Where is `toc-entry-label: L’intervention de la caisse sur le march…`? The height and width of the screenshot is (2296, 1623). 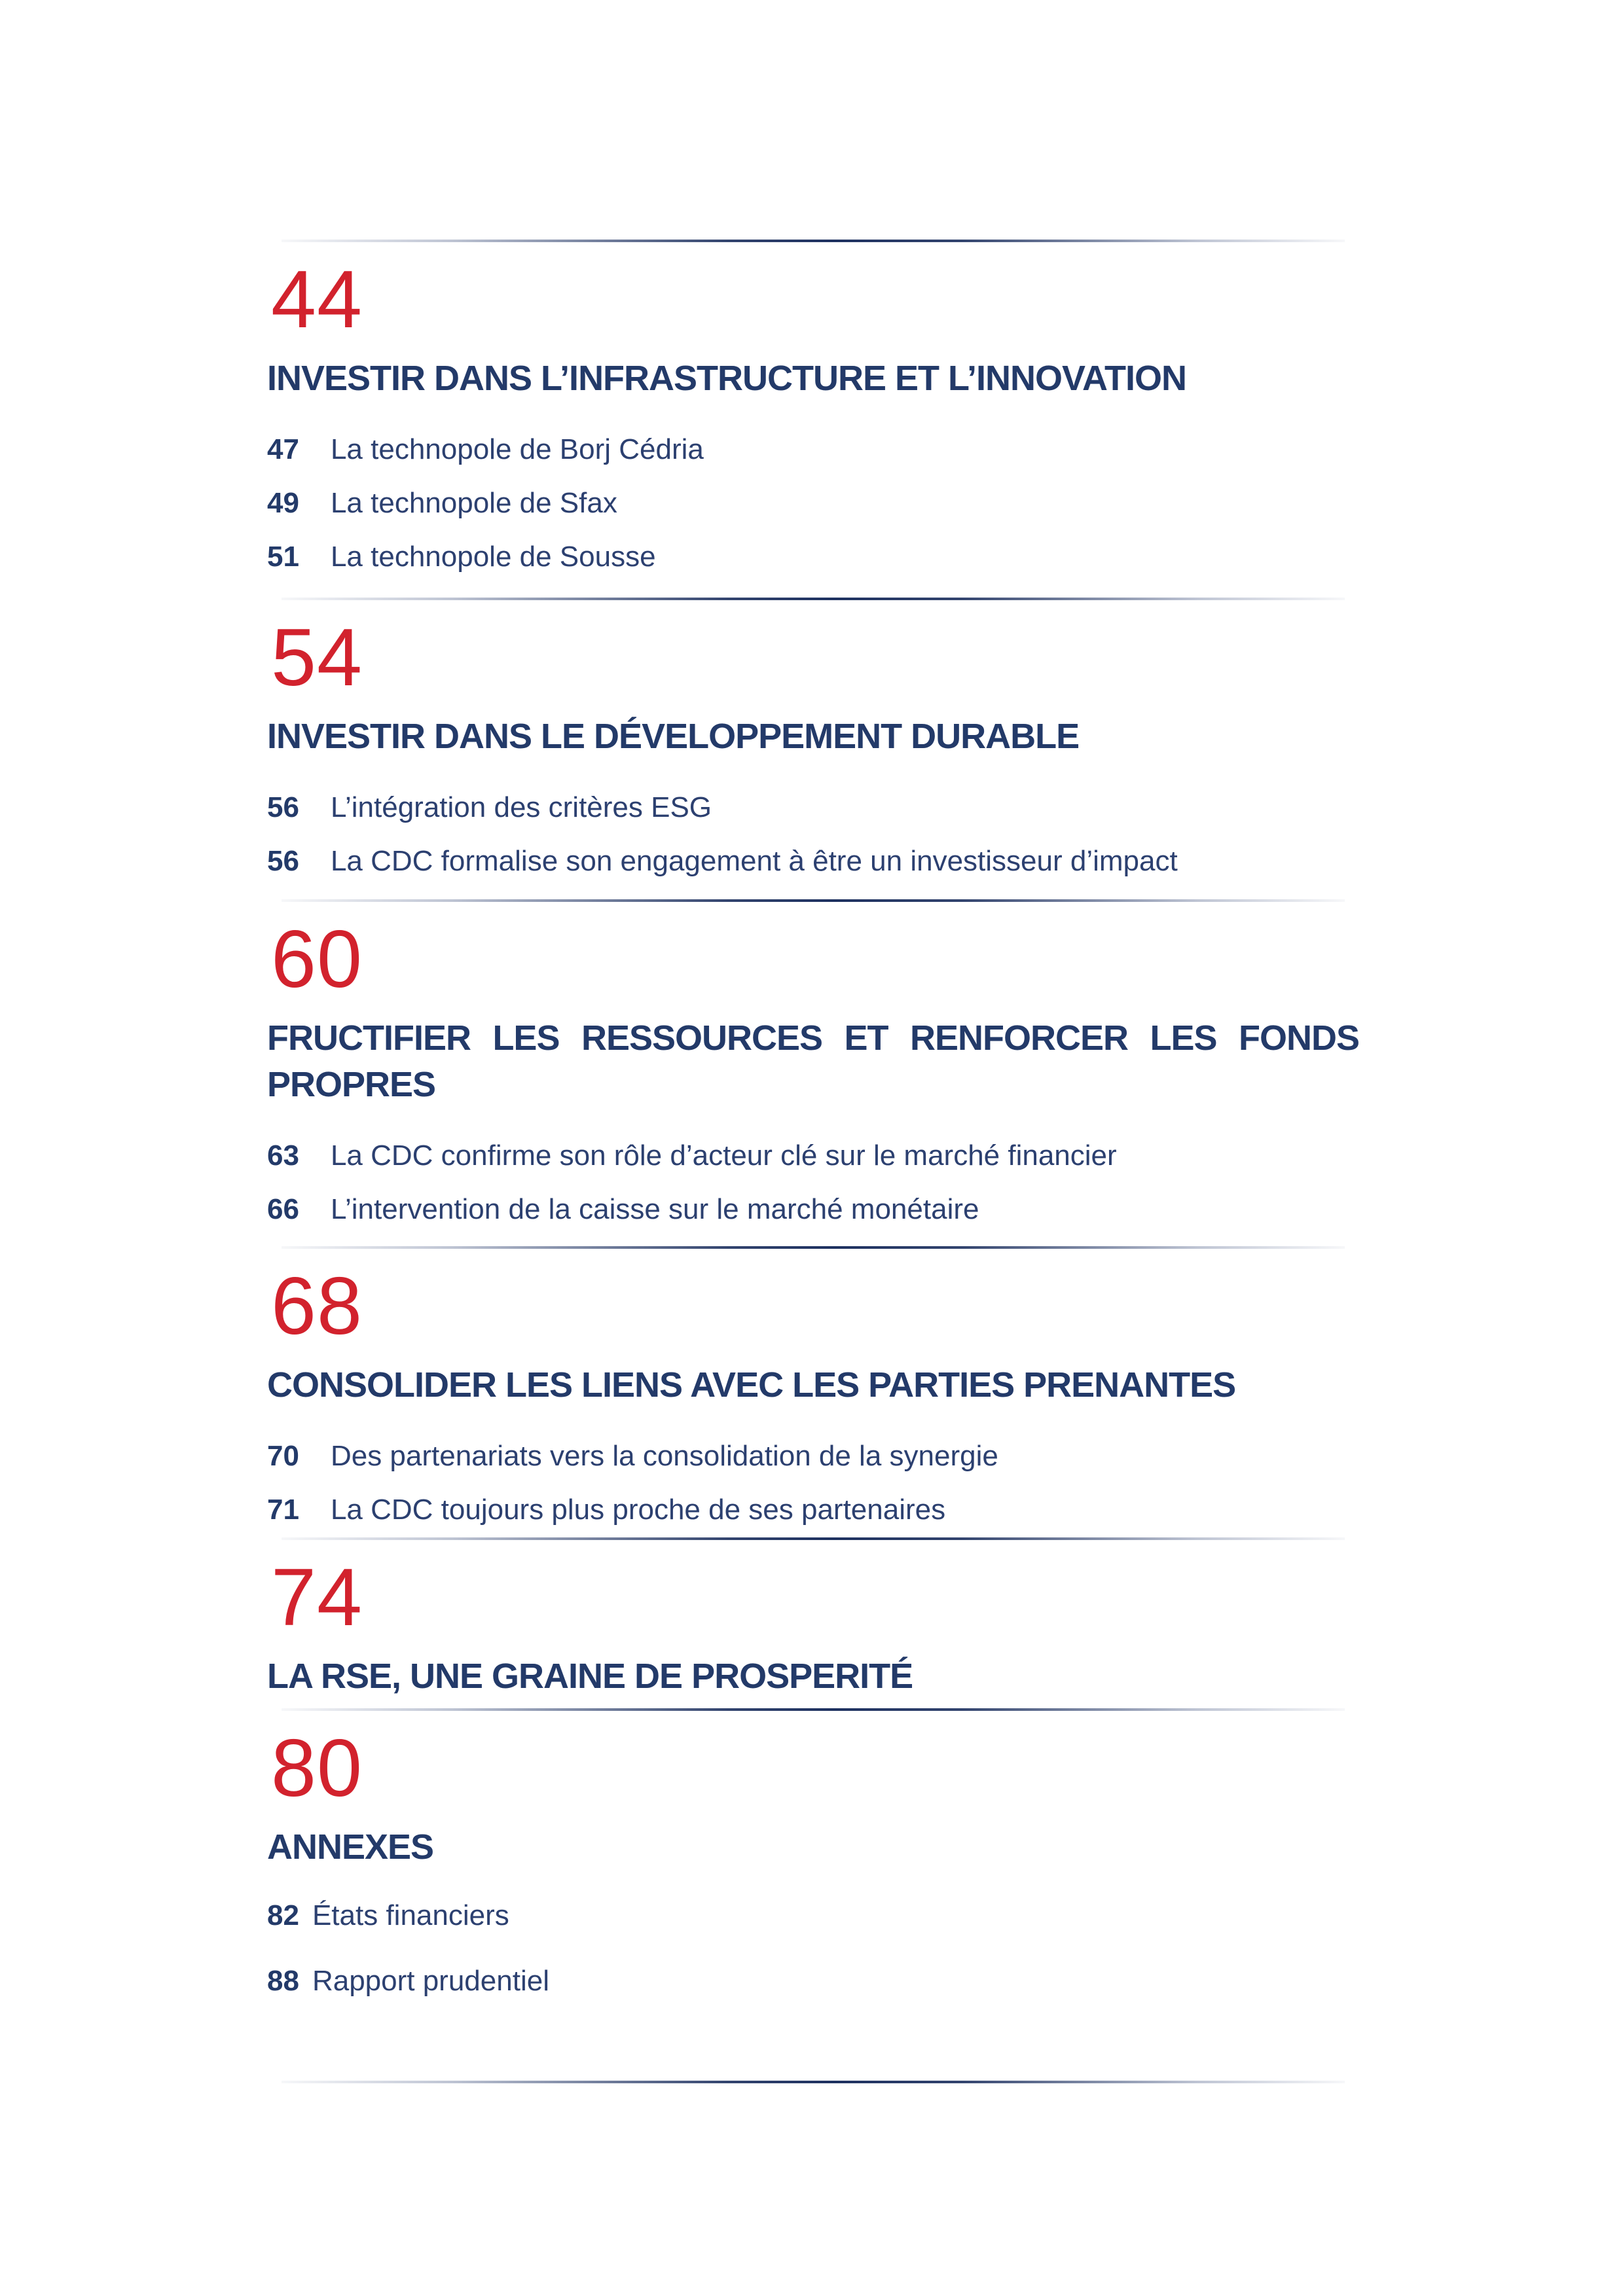 toc-entry-label: L’intervention de la caisse sur le march… is located at coordinates (654, 1209).